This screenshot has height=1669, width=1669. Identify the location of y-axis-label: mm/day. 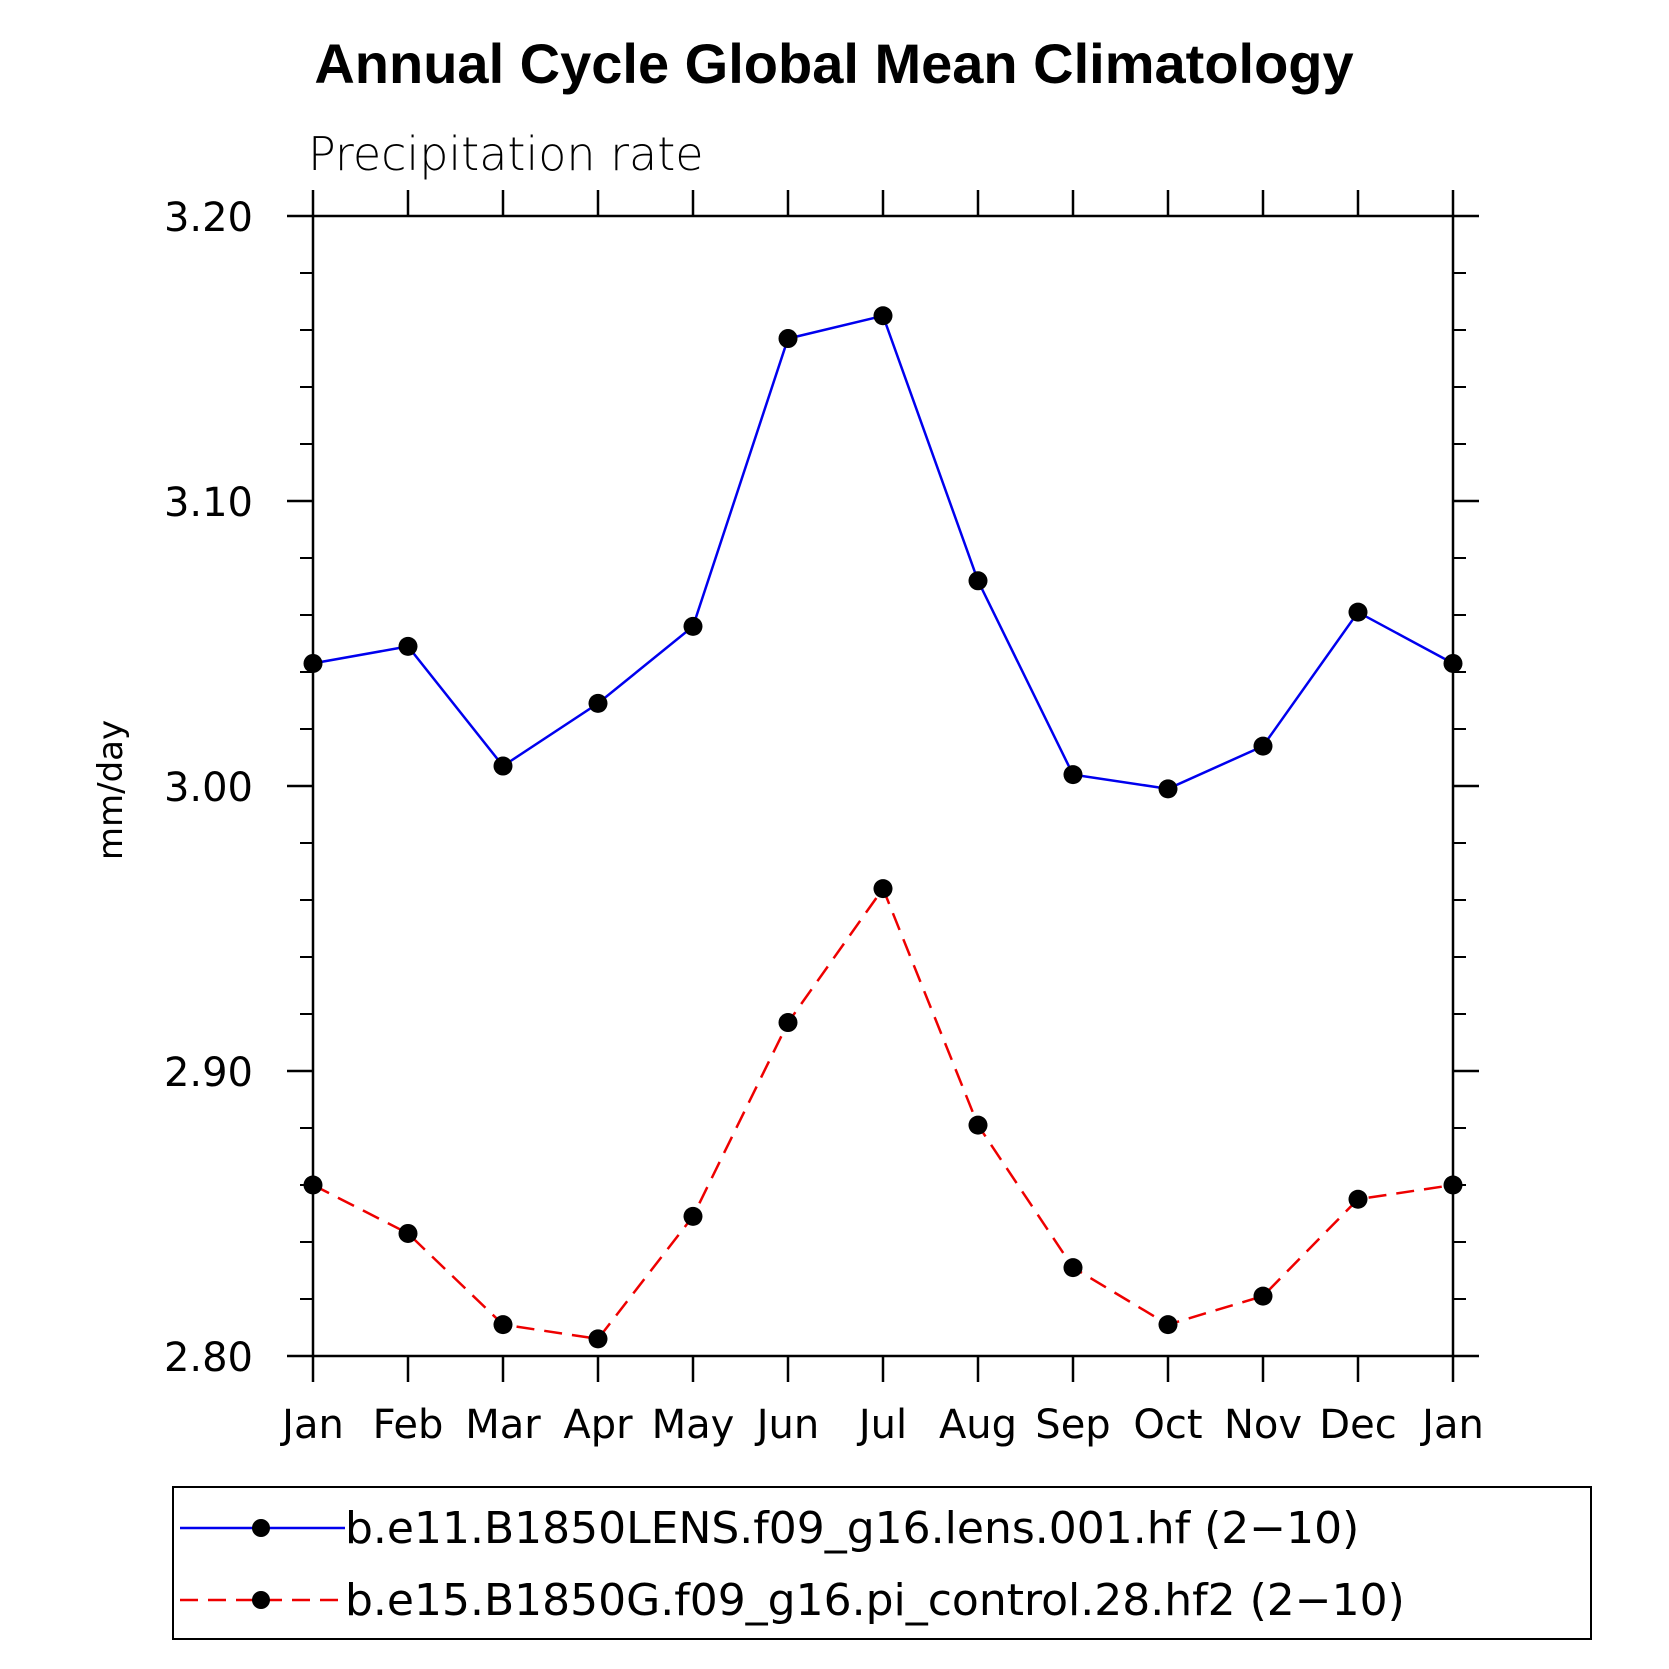
(111, 790).